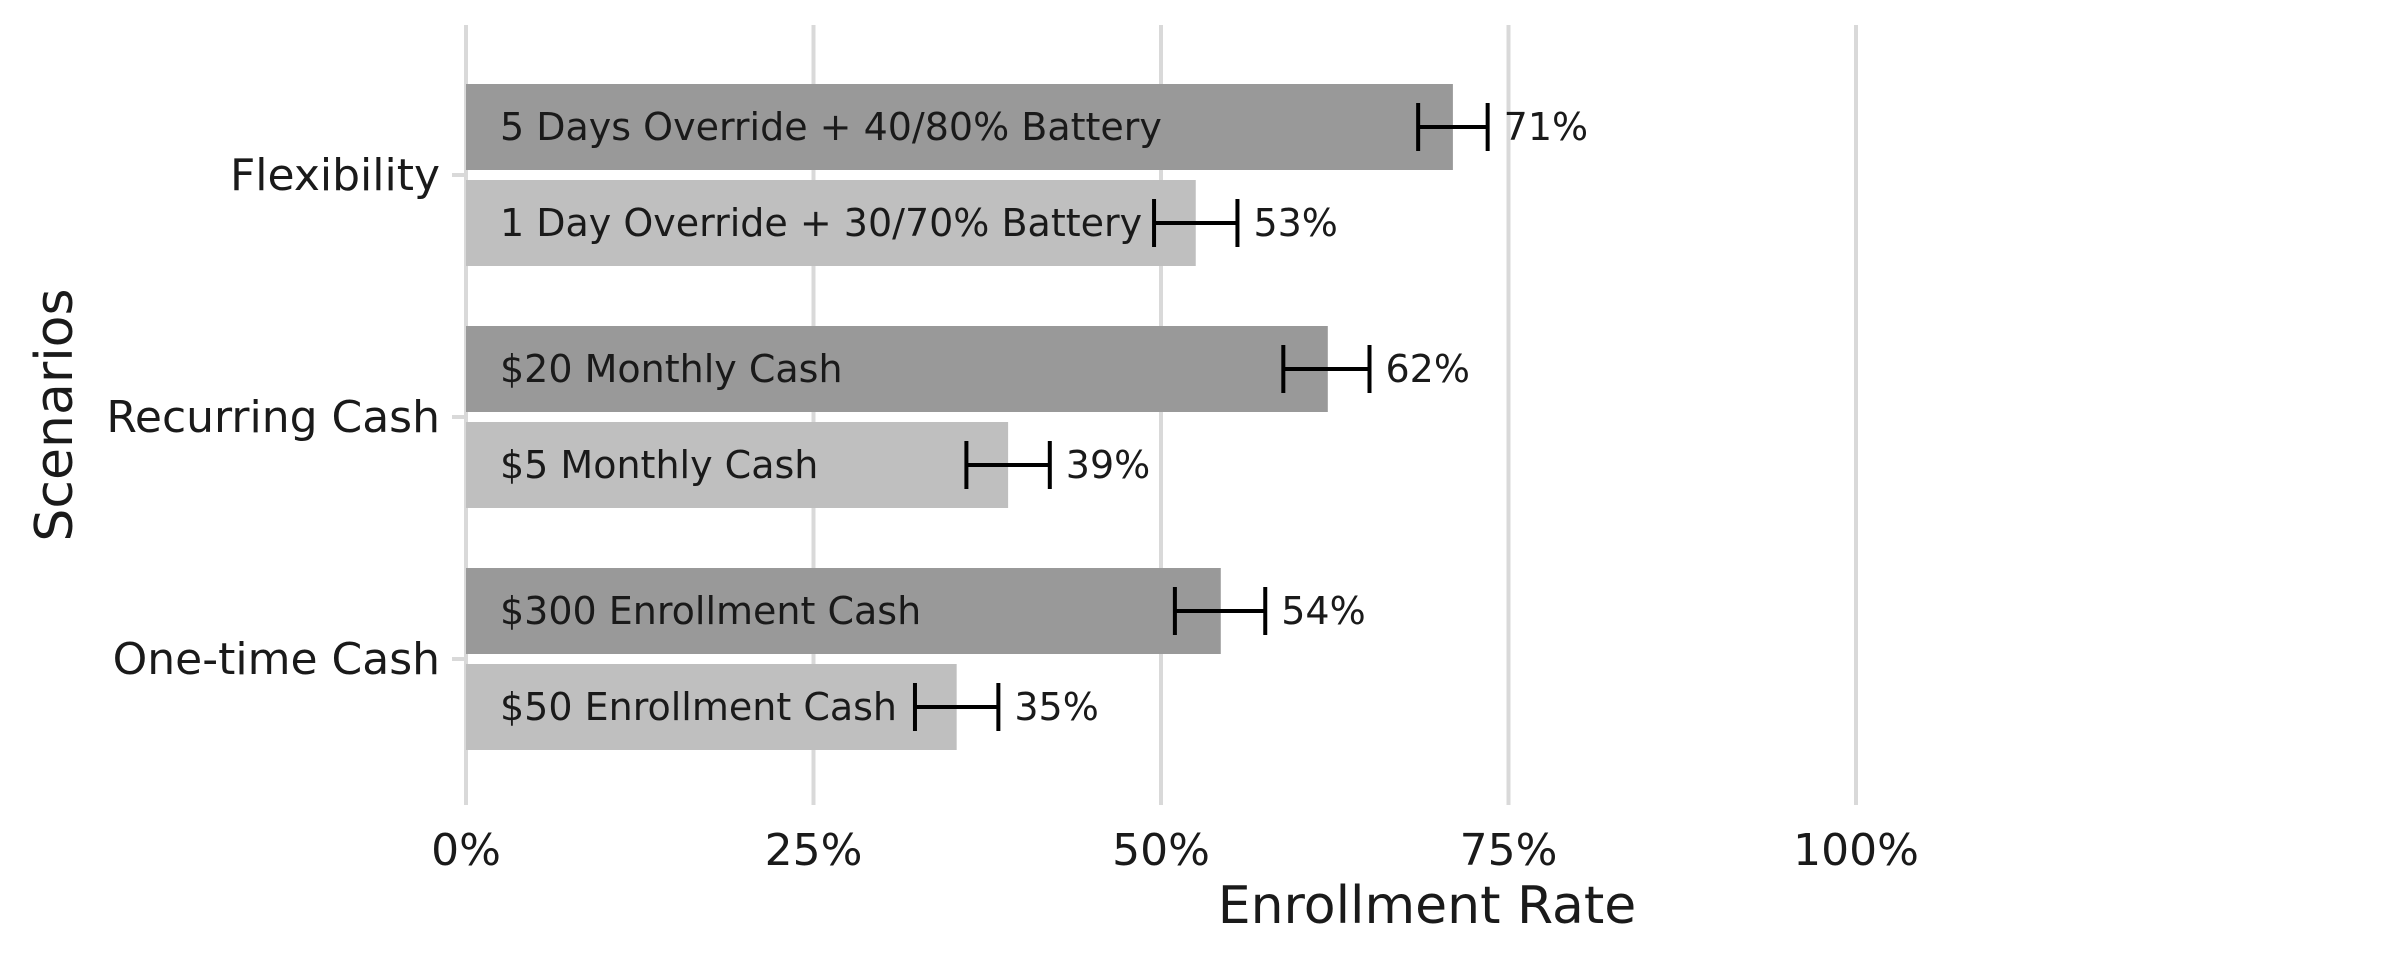 The width and height of the screenshot is (2400, 960). Describe the element at coordinates (710, 611) in the screenshot. I see `bar-label: $300 Enrollment Cash` at that location.